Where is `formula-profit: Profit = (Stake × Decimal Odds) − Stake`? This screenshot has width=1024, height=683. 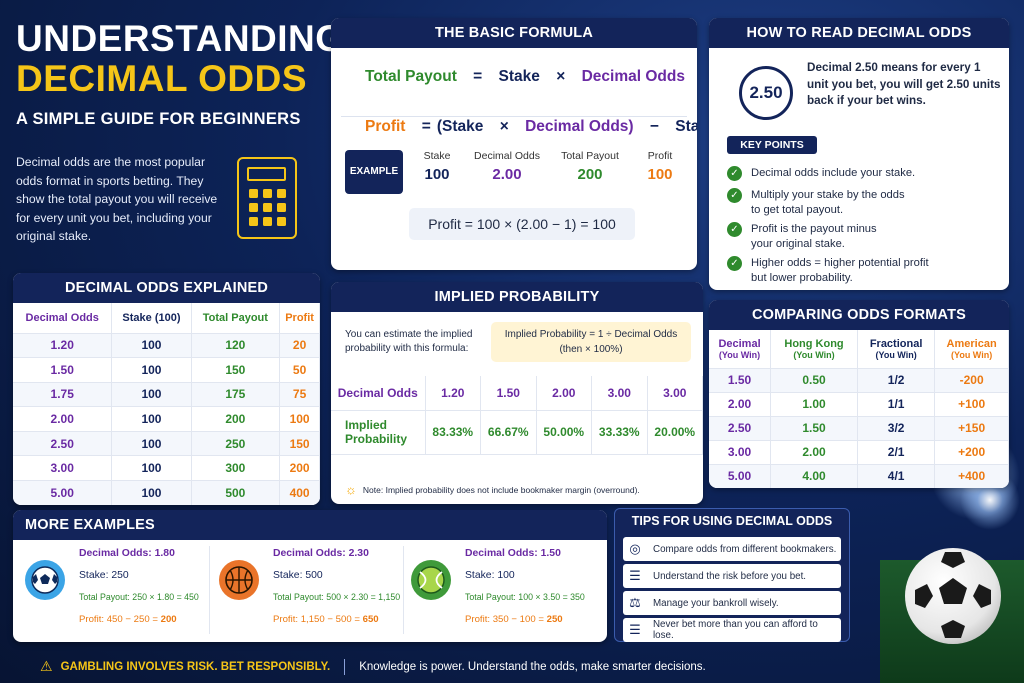 formula-profit: Profit = (Stake × Decimal Odds) − Stake is located at coordinates (528, 127).